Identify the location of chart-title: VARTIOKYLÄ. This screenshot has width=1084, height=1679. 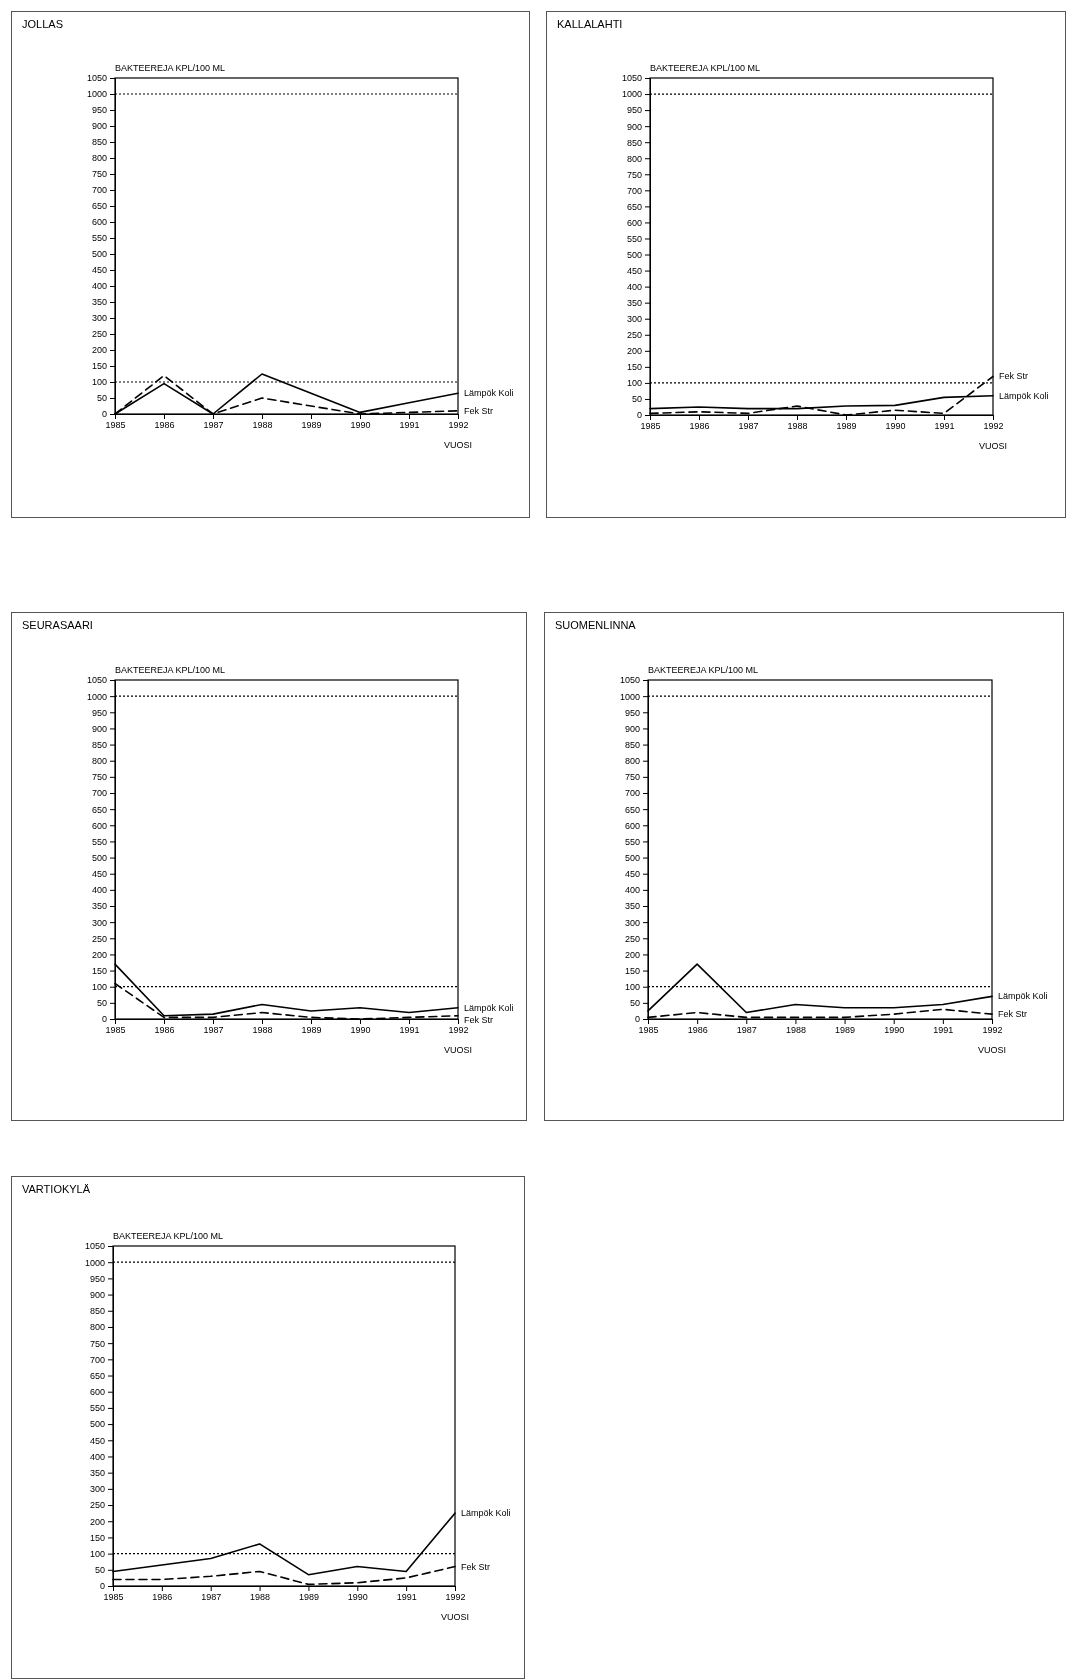
(56, 1189).